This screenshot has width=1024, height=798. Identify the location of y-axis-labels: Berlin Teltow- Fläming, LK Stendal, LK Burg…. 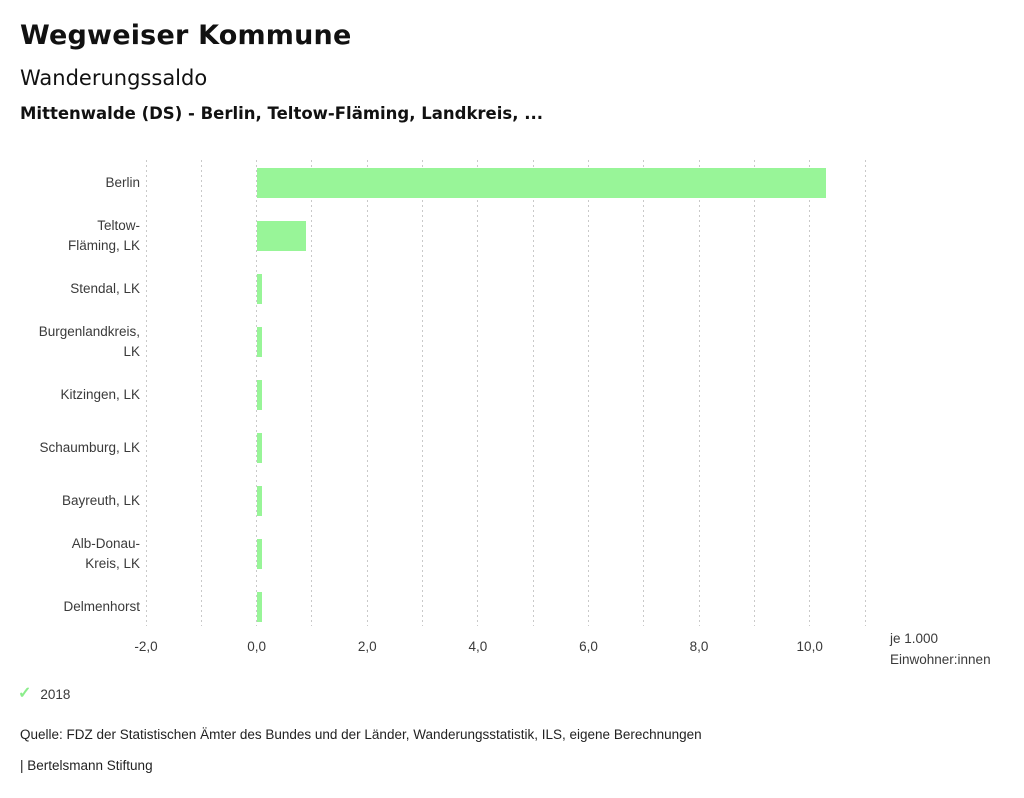
(70, 395).